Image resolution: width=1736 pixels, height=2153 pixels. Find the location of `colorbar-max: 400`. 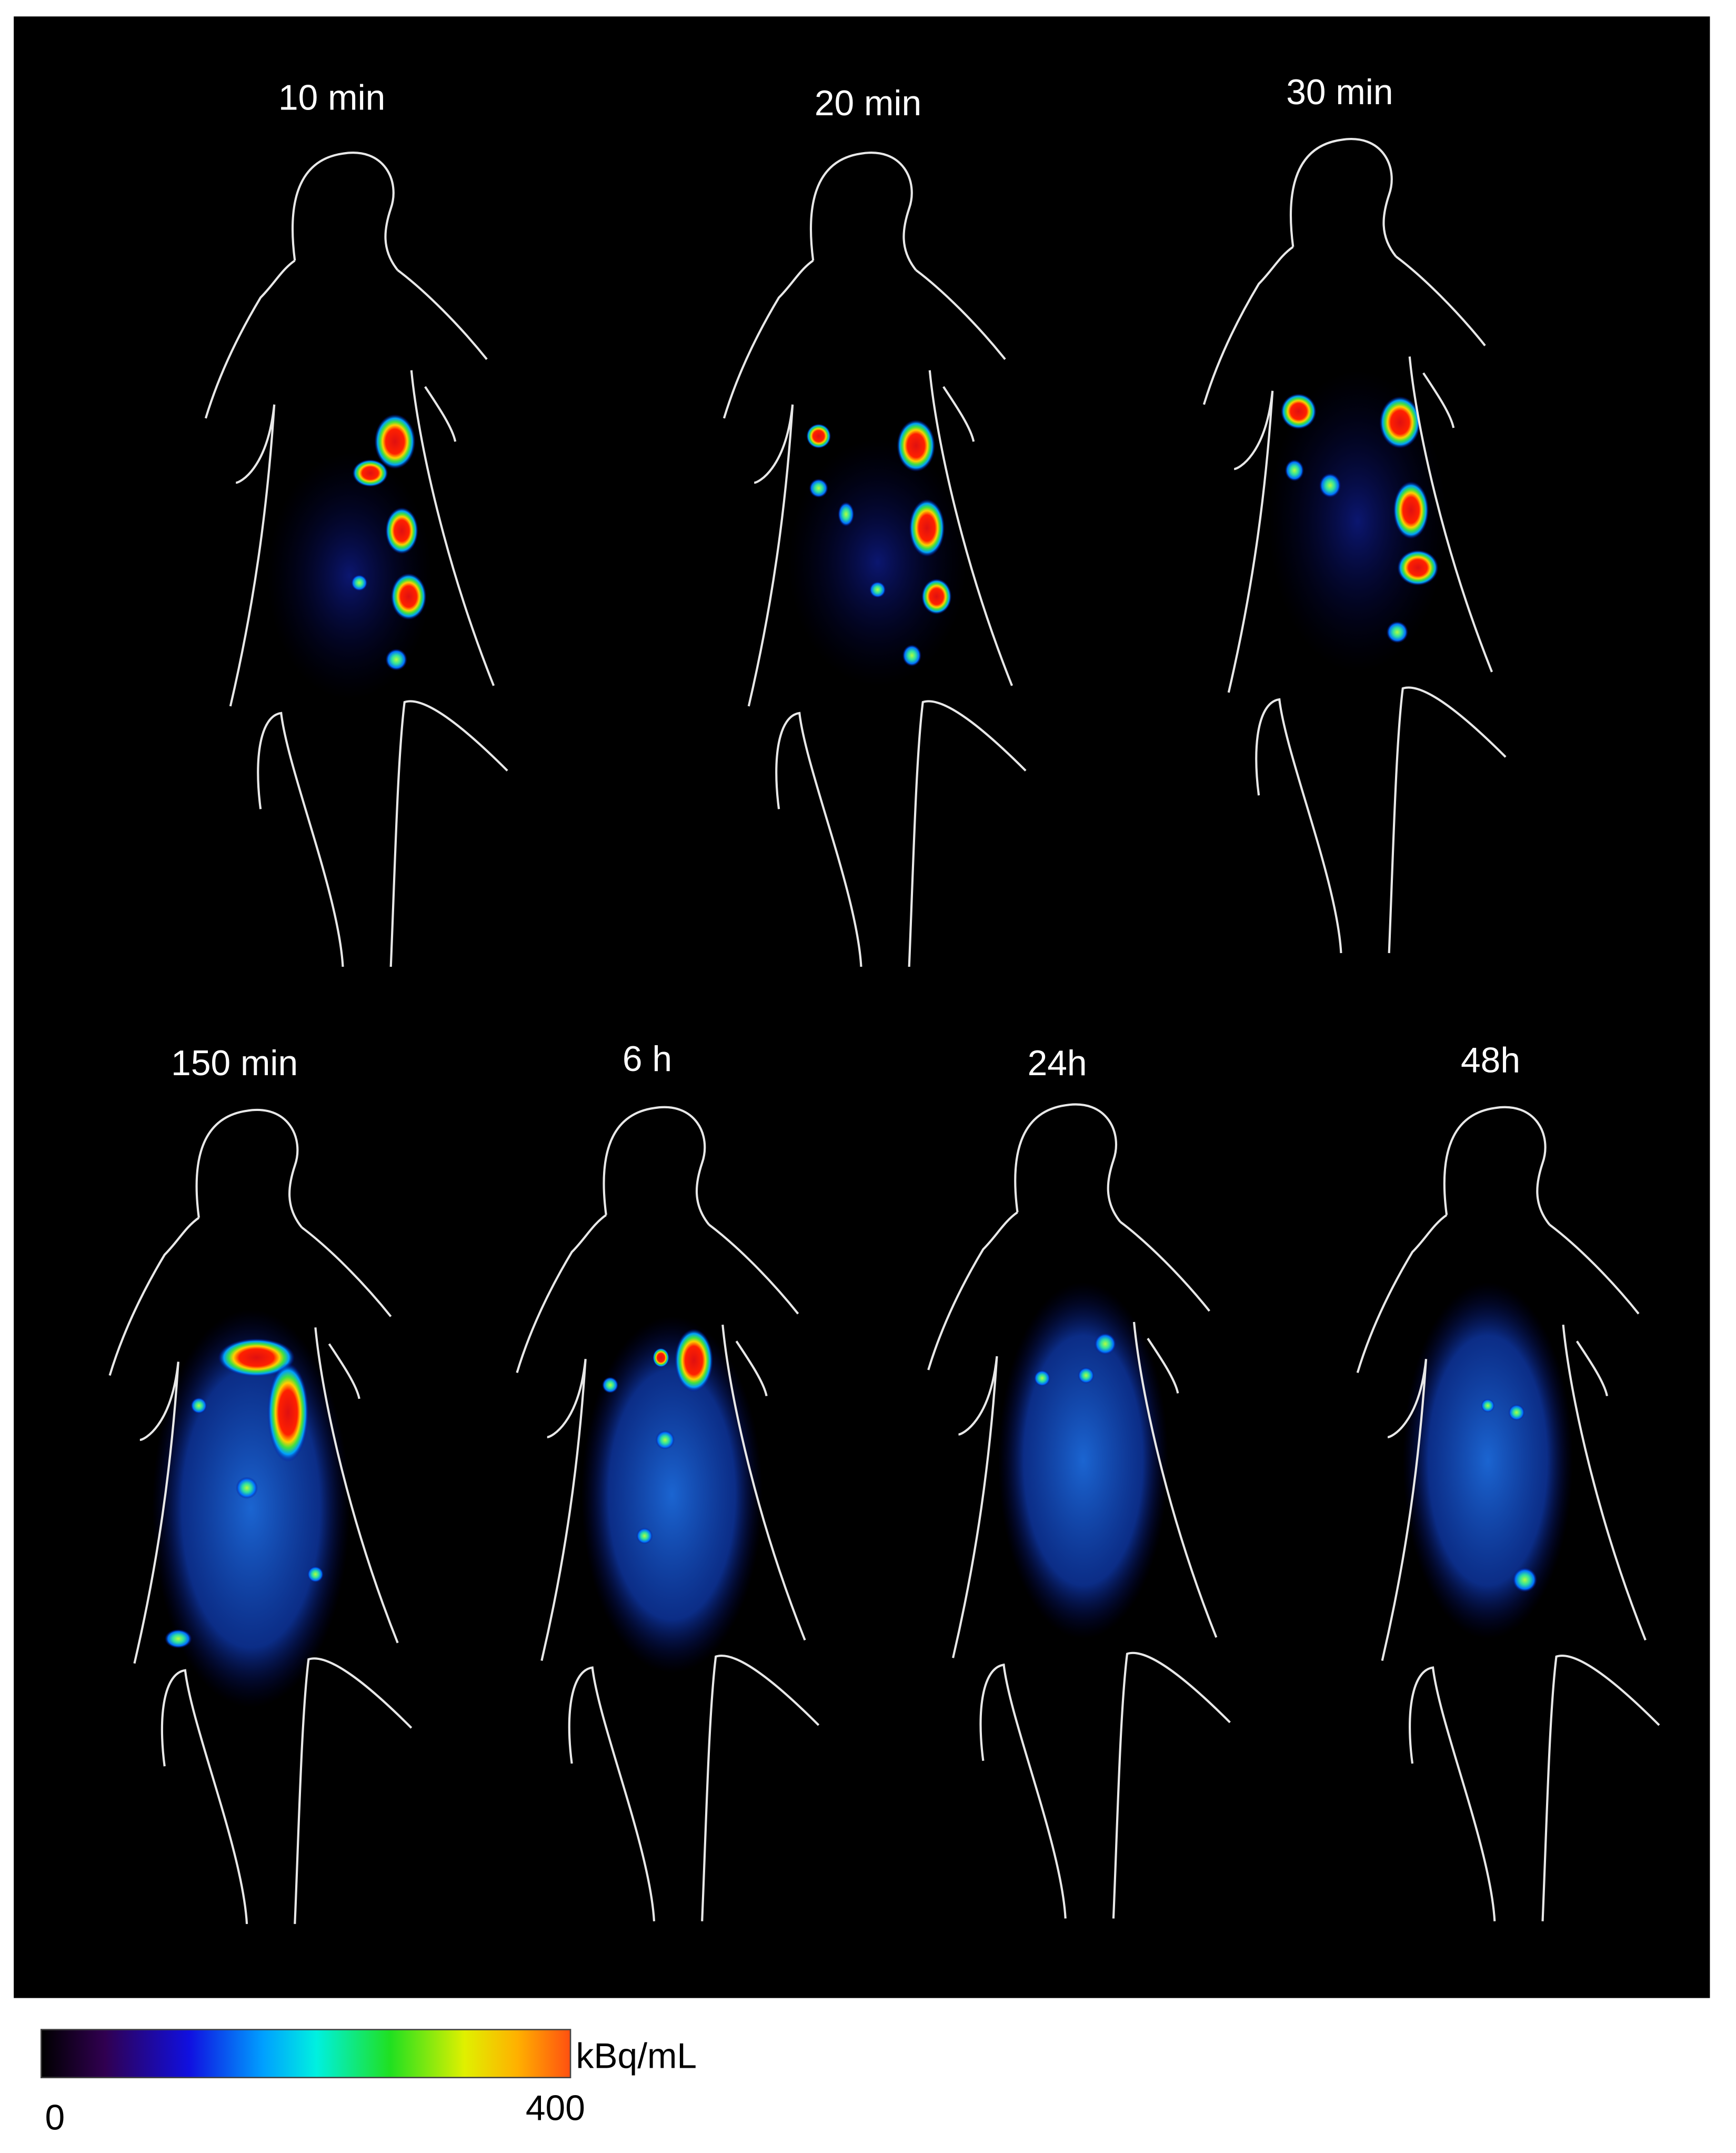

colorbar-max: 400 is located at coordinates (555, 2108).